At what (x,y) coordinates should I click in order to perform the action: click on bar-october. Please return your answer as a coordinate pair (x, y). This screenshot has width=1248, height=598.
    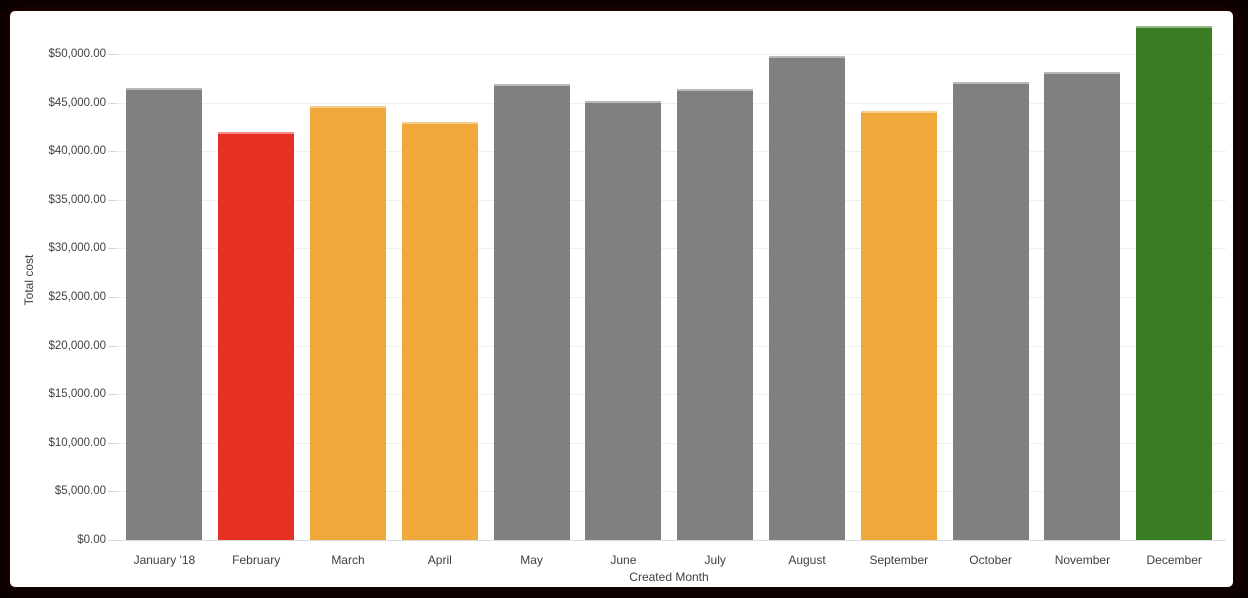
    Looking at the image, I should click on (990, 311).